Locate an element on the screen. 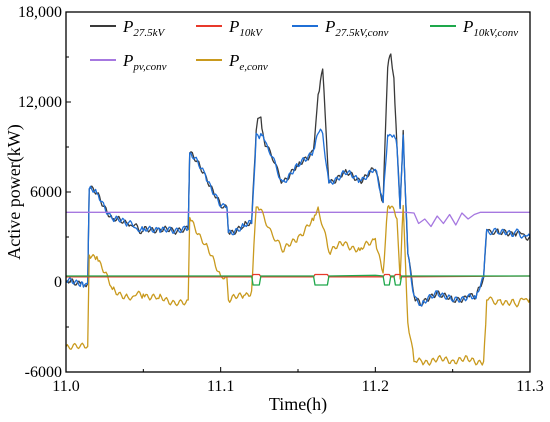 This screenshot has width=550, height=422. y-tick-label: 0 is located at coordinates (58, 282).